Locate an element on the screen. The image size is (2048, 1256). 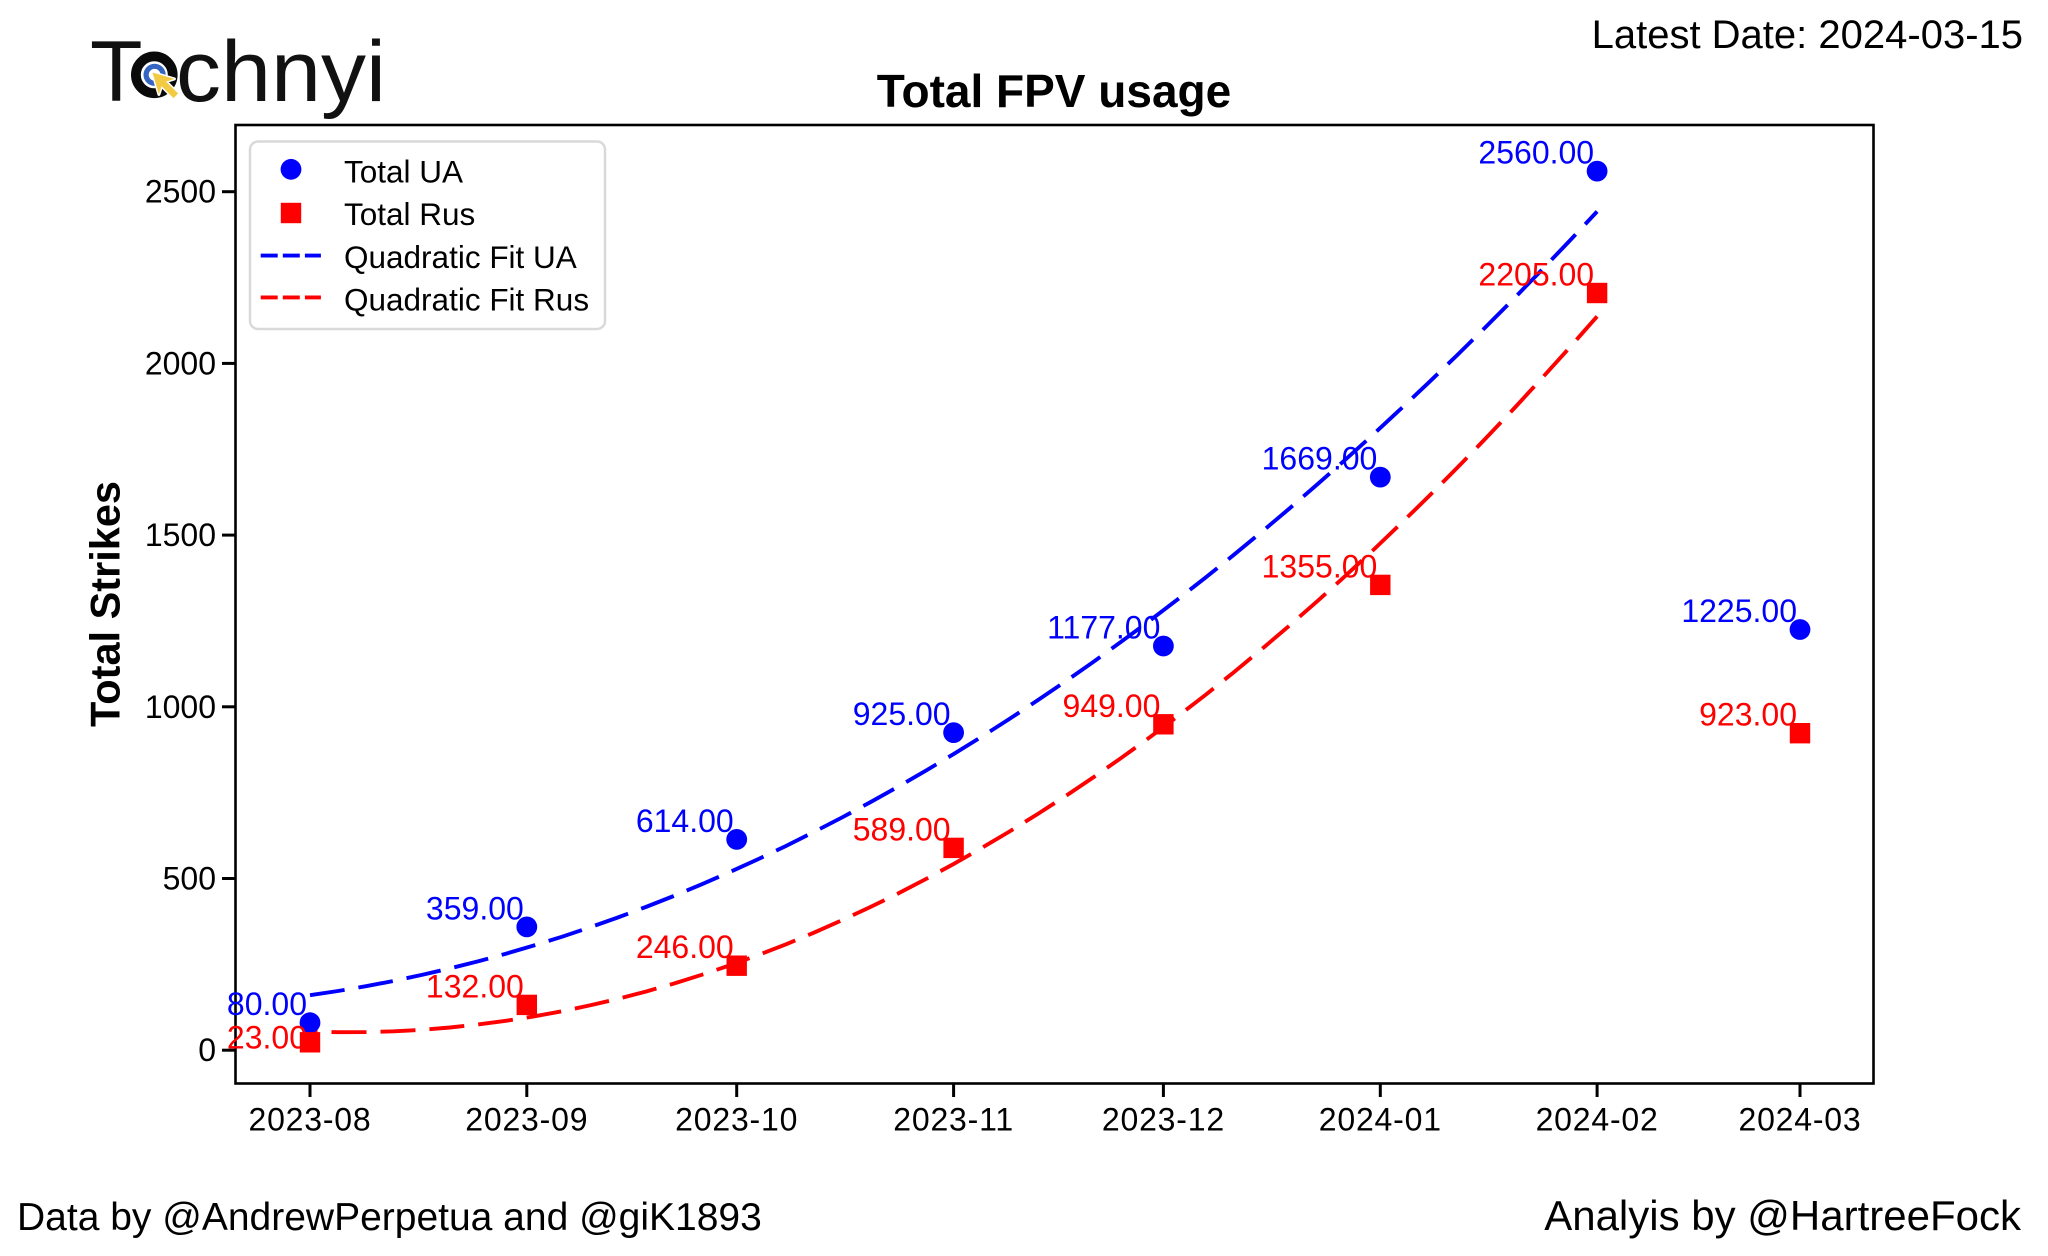
svg-text: 1669.00 is located at coordinates (1320, 459).